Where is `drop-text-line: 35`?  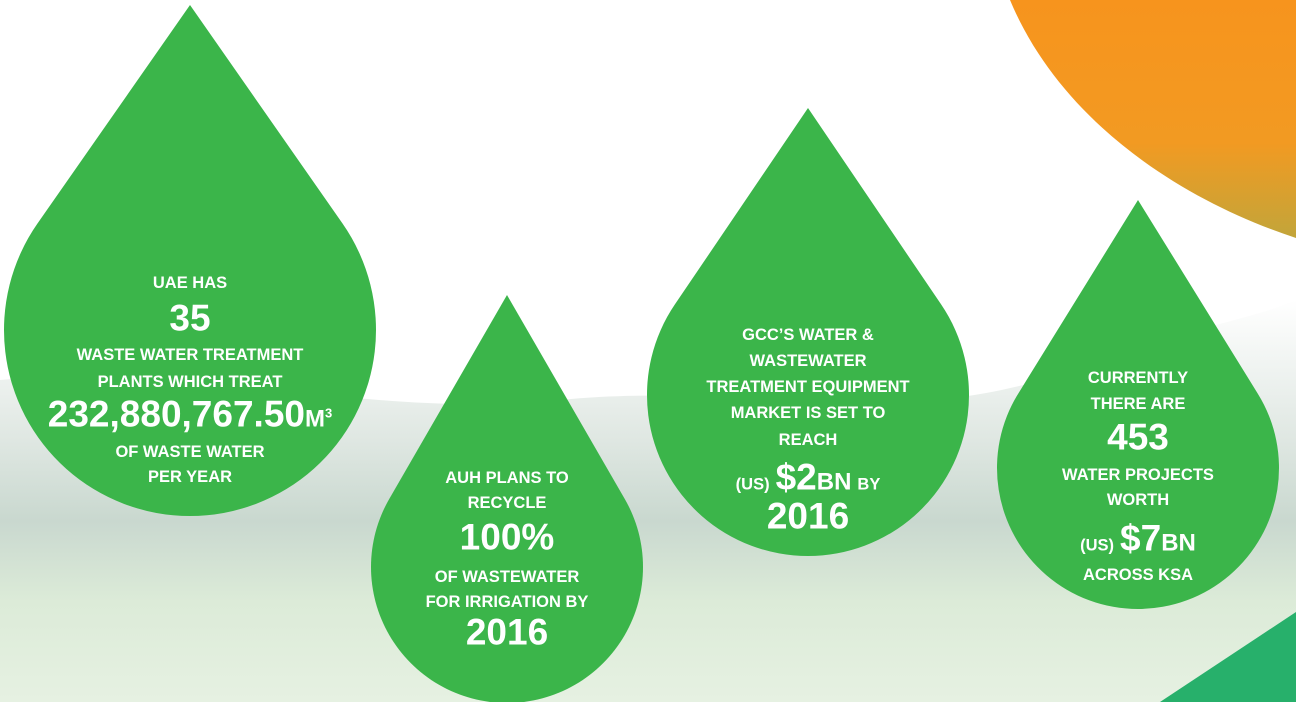 drop-text-line: 35 is located at coordinates (190, 318).